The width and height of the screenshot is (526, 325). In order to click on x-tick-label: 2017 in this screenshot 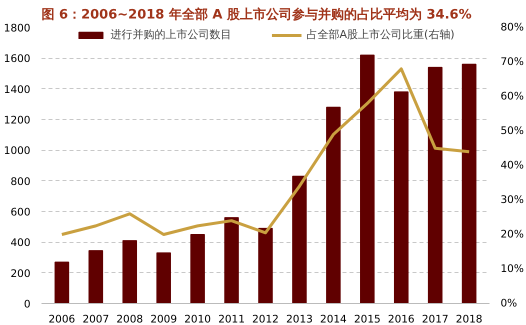, I will do `click(435, 319)`.